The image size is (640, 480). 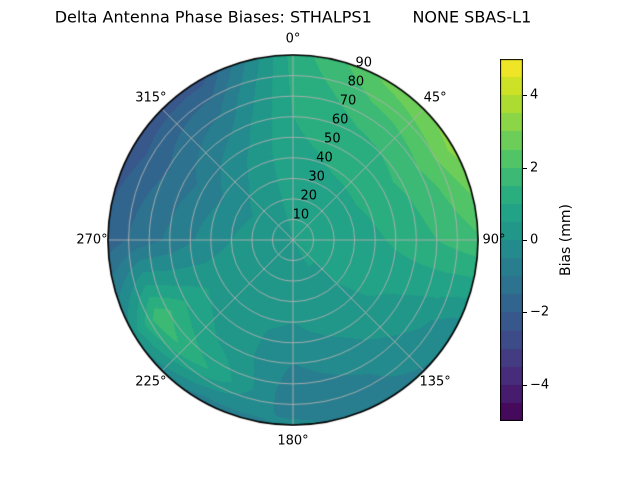 I want to click on radial-tick-label: 50, so click(x=332, y=139).